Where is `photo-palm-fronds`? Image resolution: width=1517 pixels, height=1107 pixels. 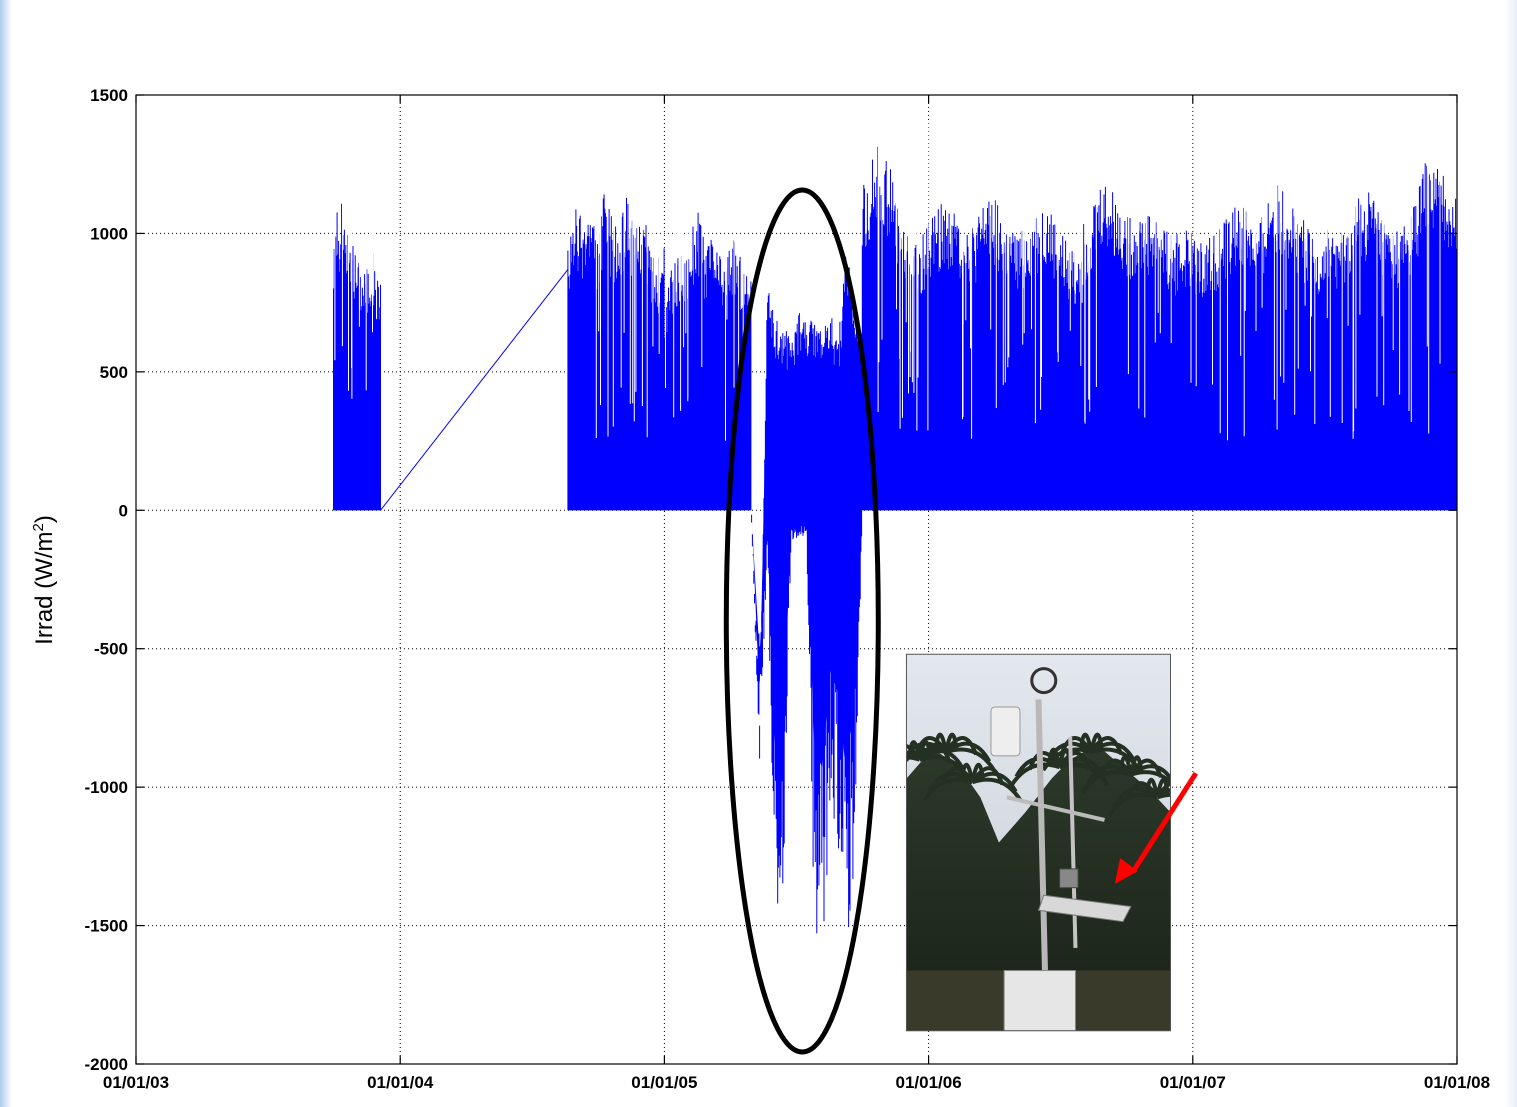 photo-palm-fronds is located at coordinates (1038, 774).